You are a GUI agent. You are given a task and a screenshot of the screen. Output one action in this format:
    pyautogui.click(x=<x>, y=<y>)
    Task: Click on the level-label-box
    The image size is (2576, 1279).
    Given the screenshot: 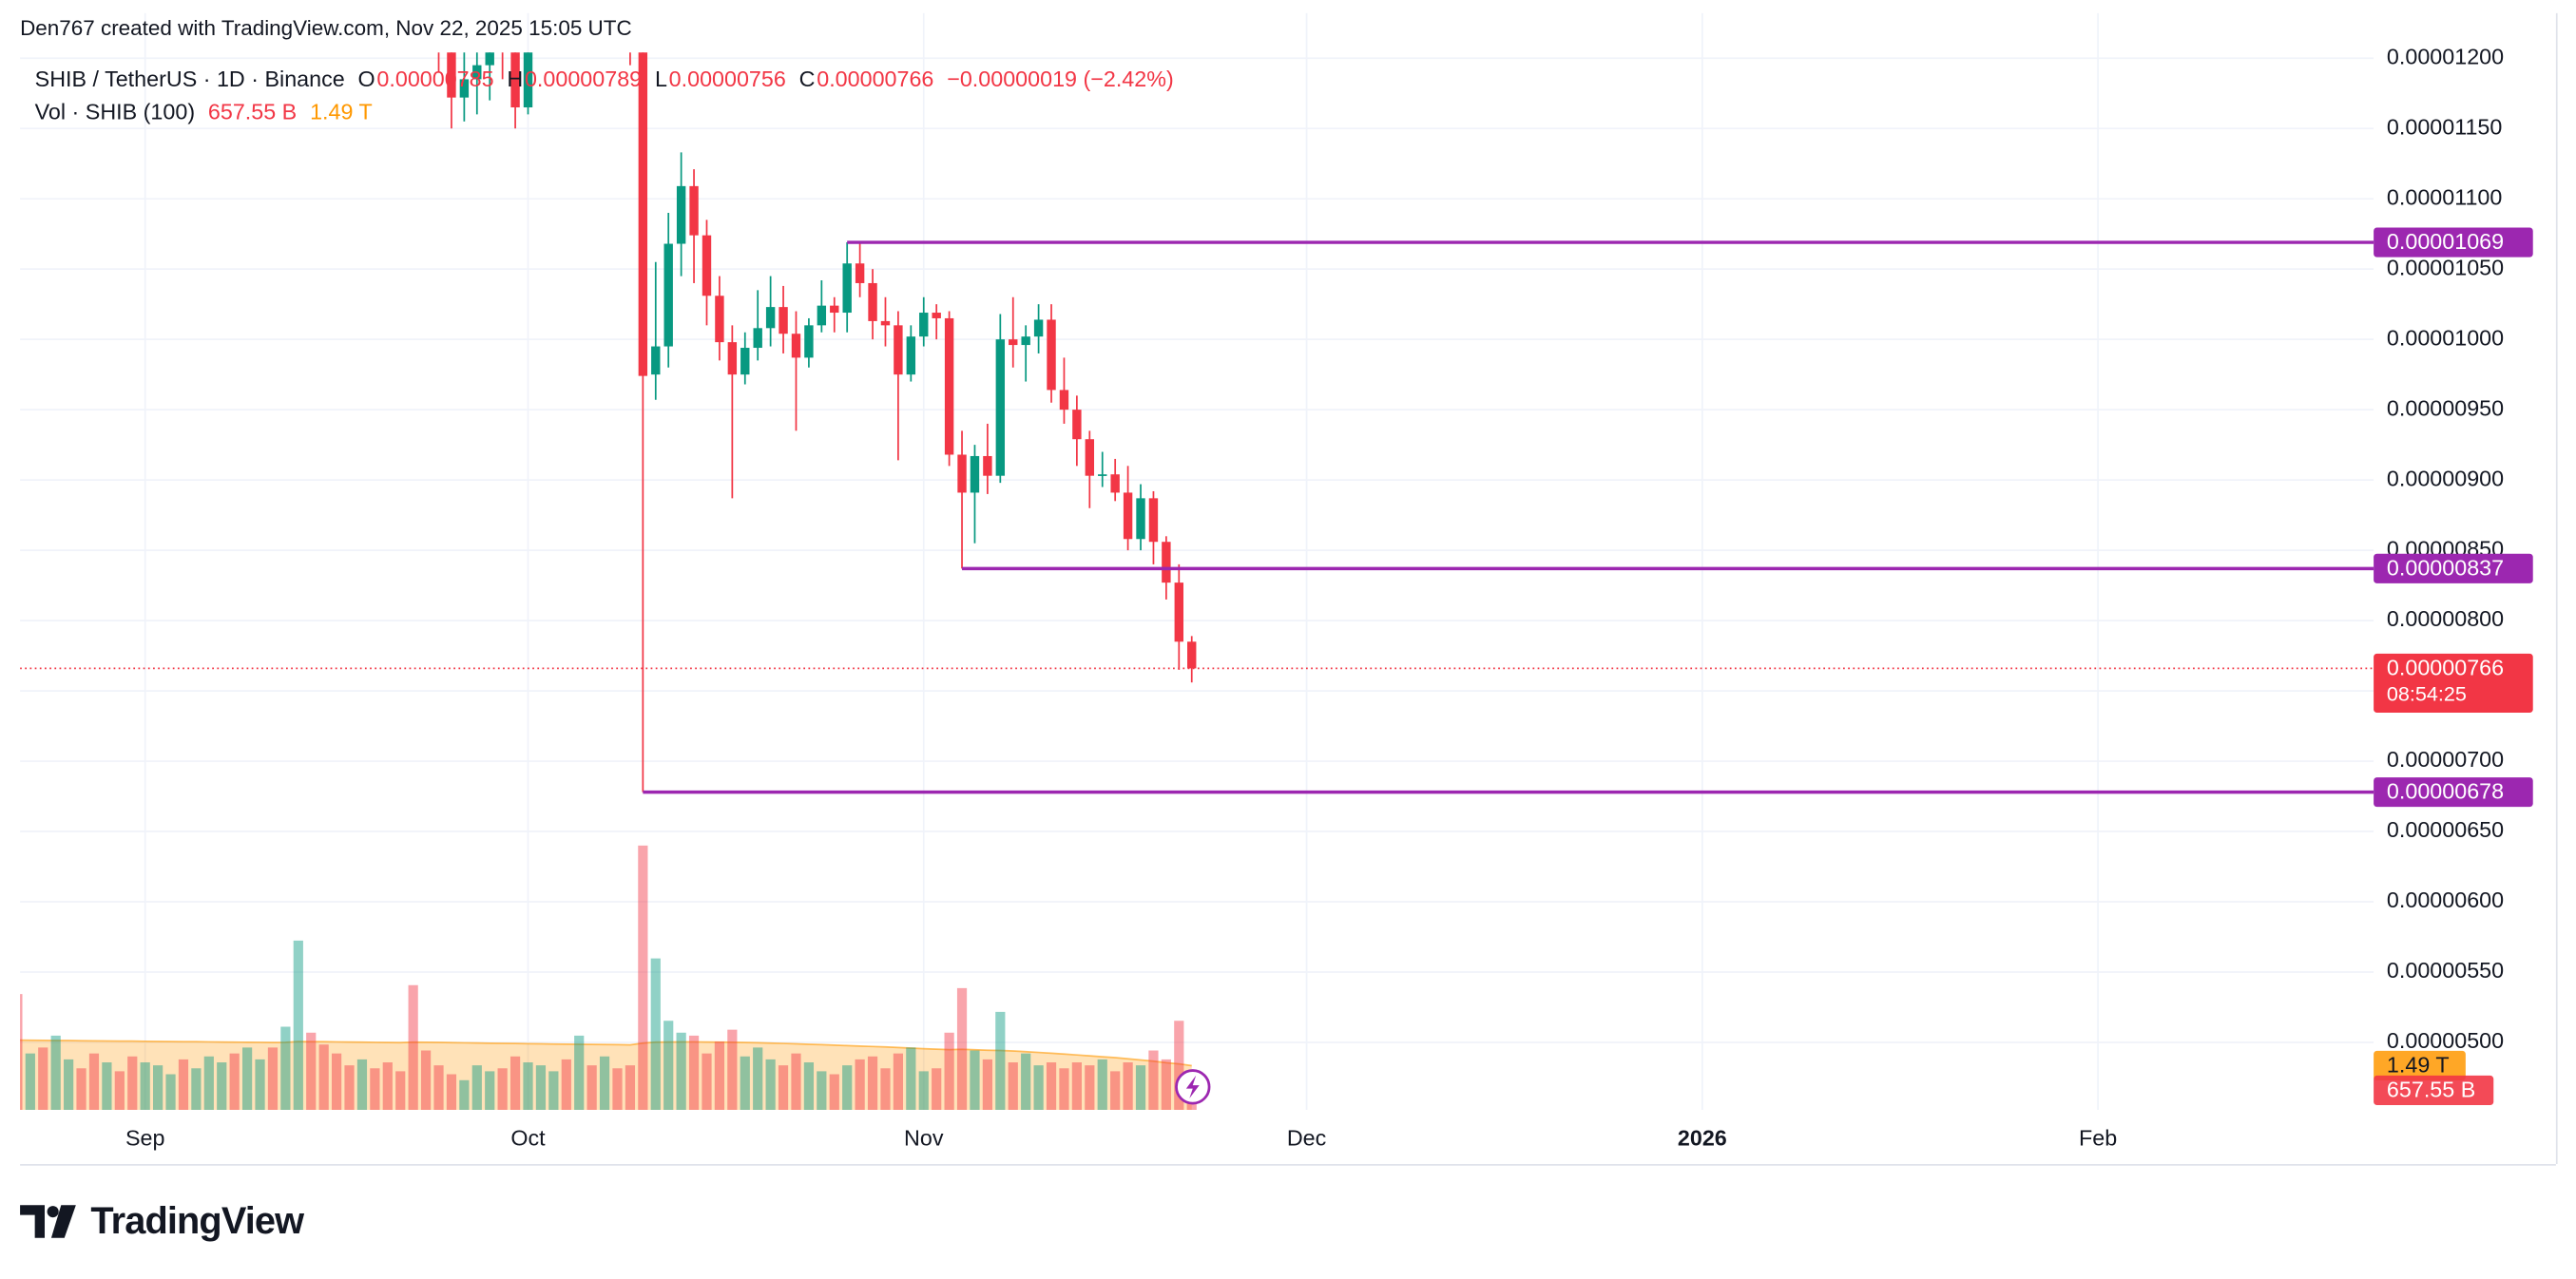 What is the action you would take?
    pyautogui.click(x=2453, y=792)
    